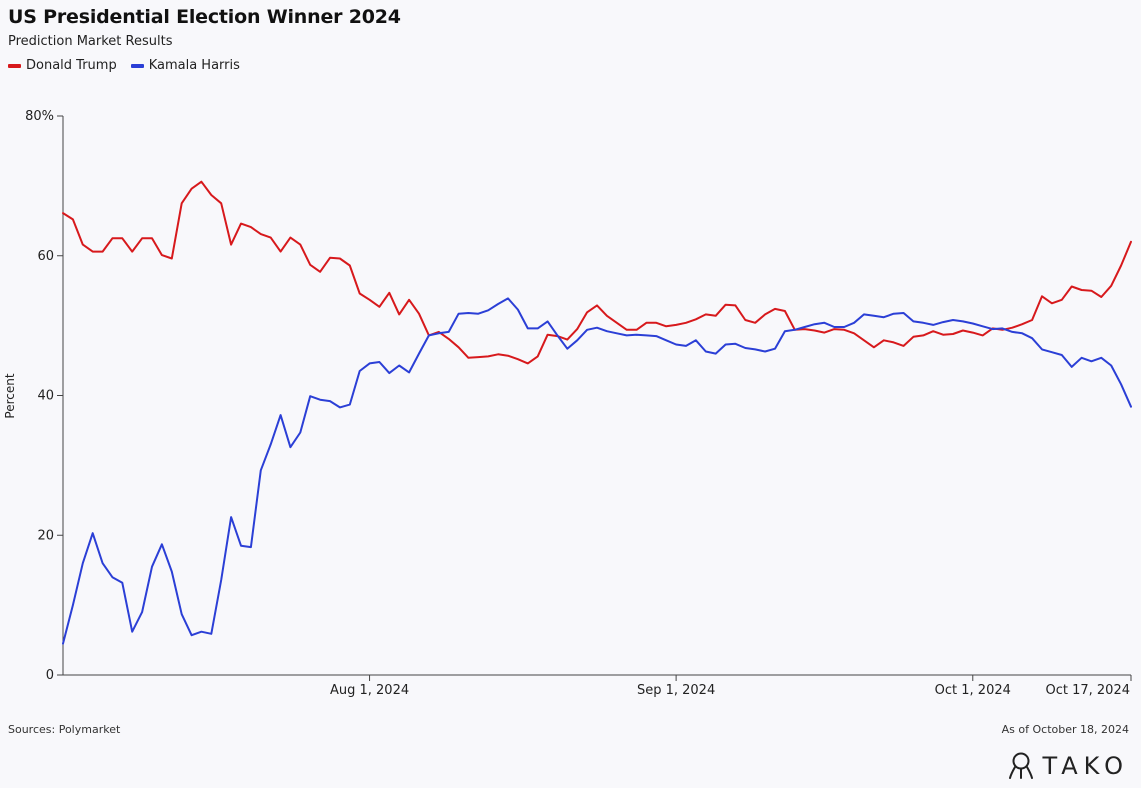 The image size is (1141, 788). I want to click on legend-swatch-trump, so click(14, 65).